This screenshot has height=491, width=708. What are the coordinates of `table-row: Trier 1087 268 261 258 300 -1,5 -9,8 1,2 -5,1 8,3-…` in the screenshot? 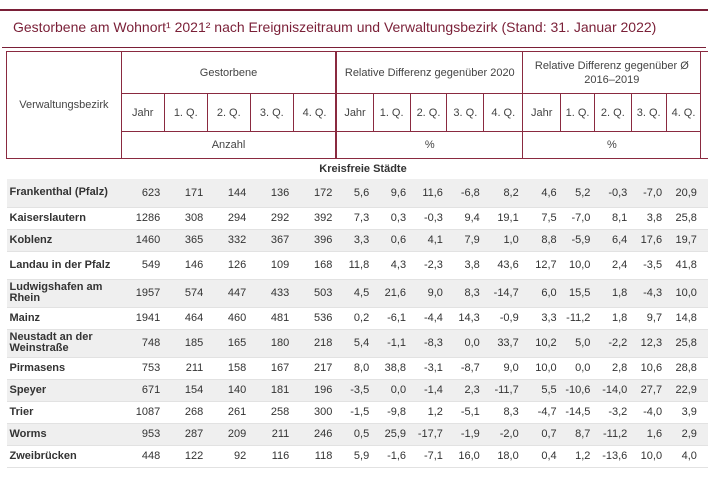 It's located at (357, 412).